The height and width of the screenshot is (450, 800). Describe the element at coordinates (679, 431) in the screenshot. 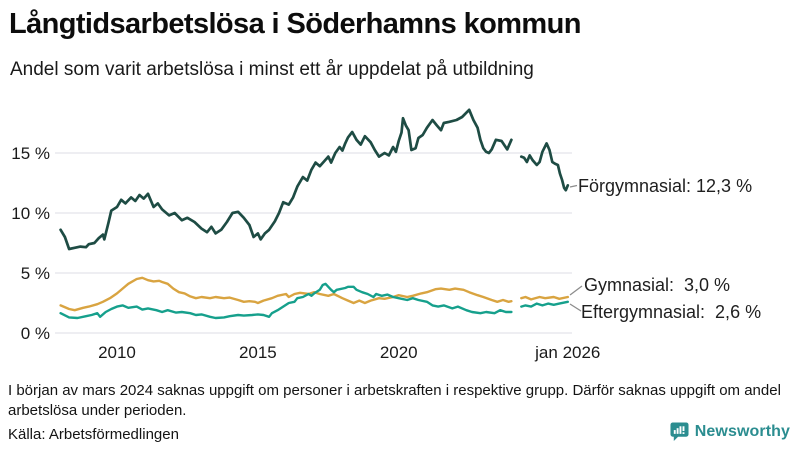

I see `speech-bubble-bar-chart-icon` at that location.